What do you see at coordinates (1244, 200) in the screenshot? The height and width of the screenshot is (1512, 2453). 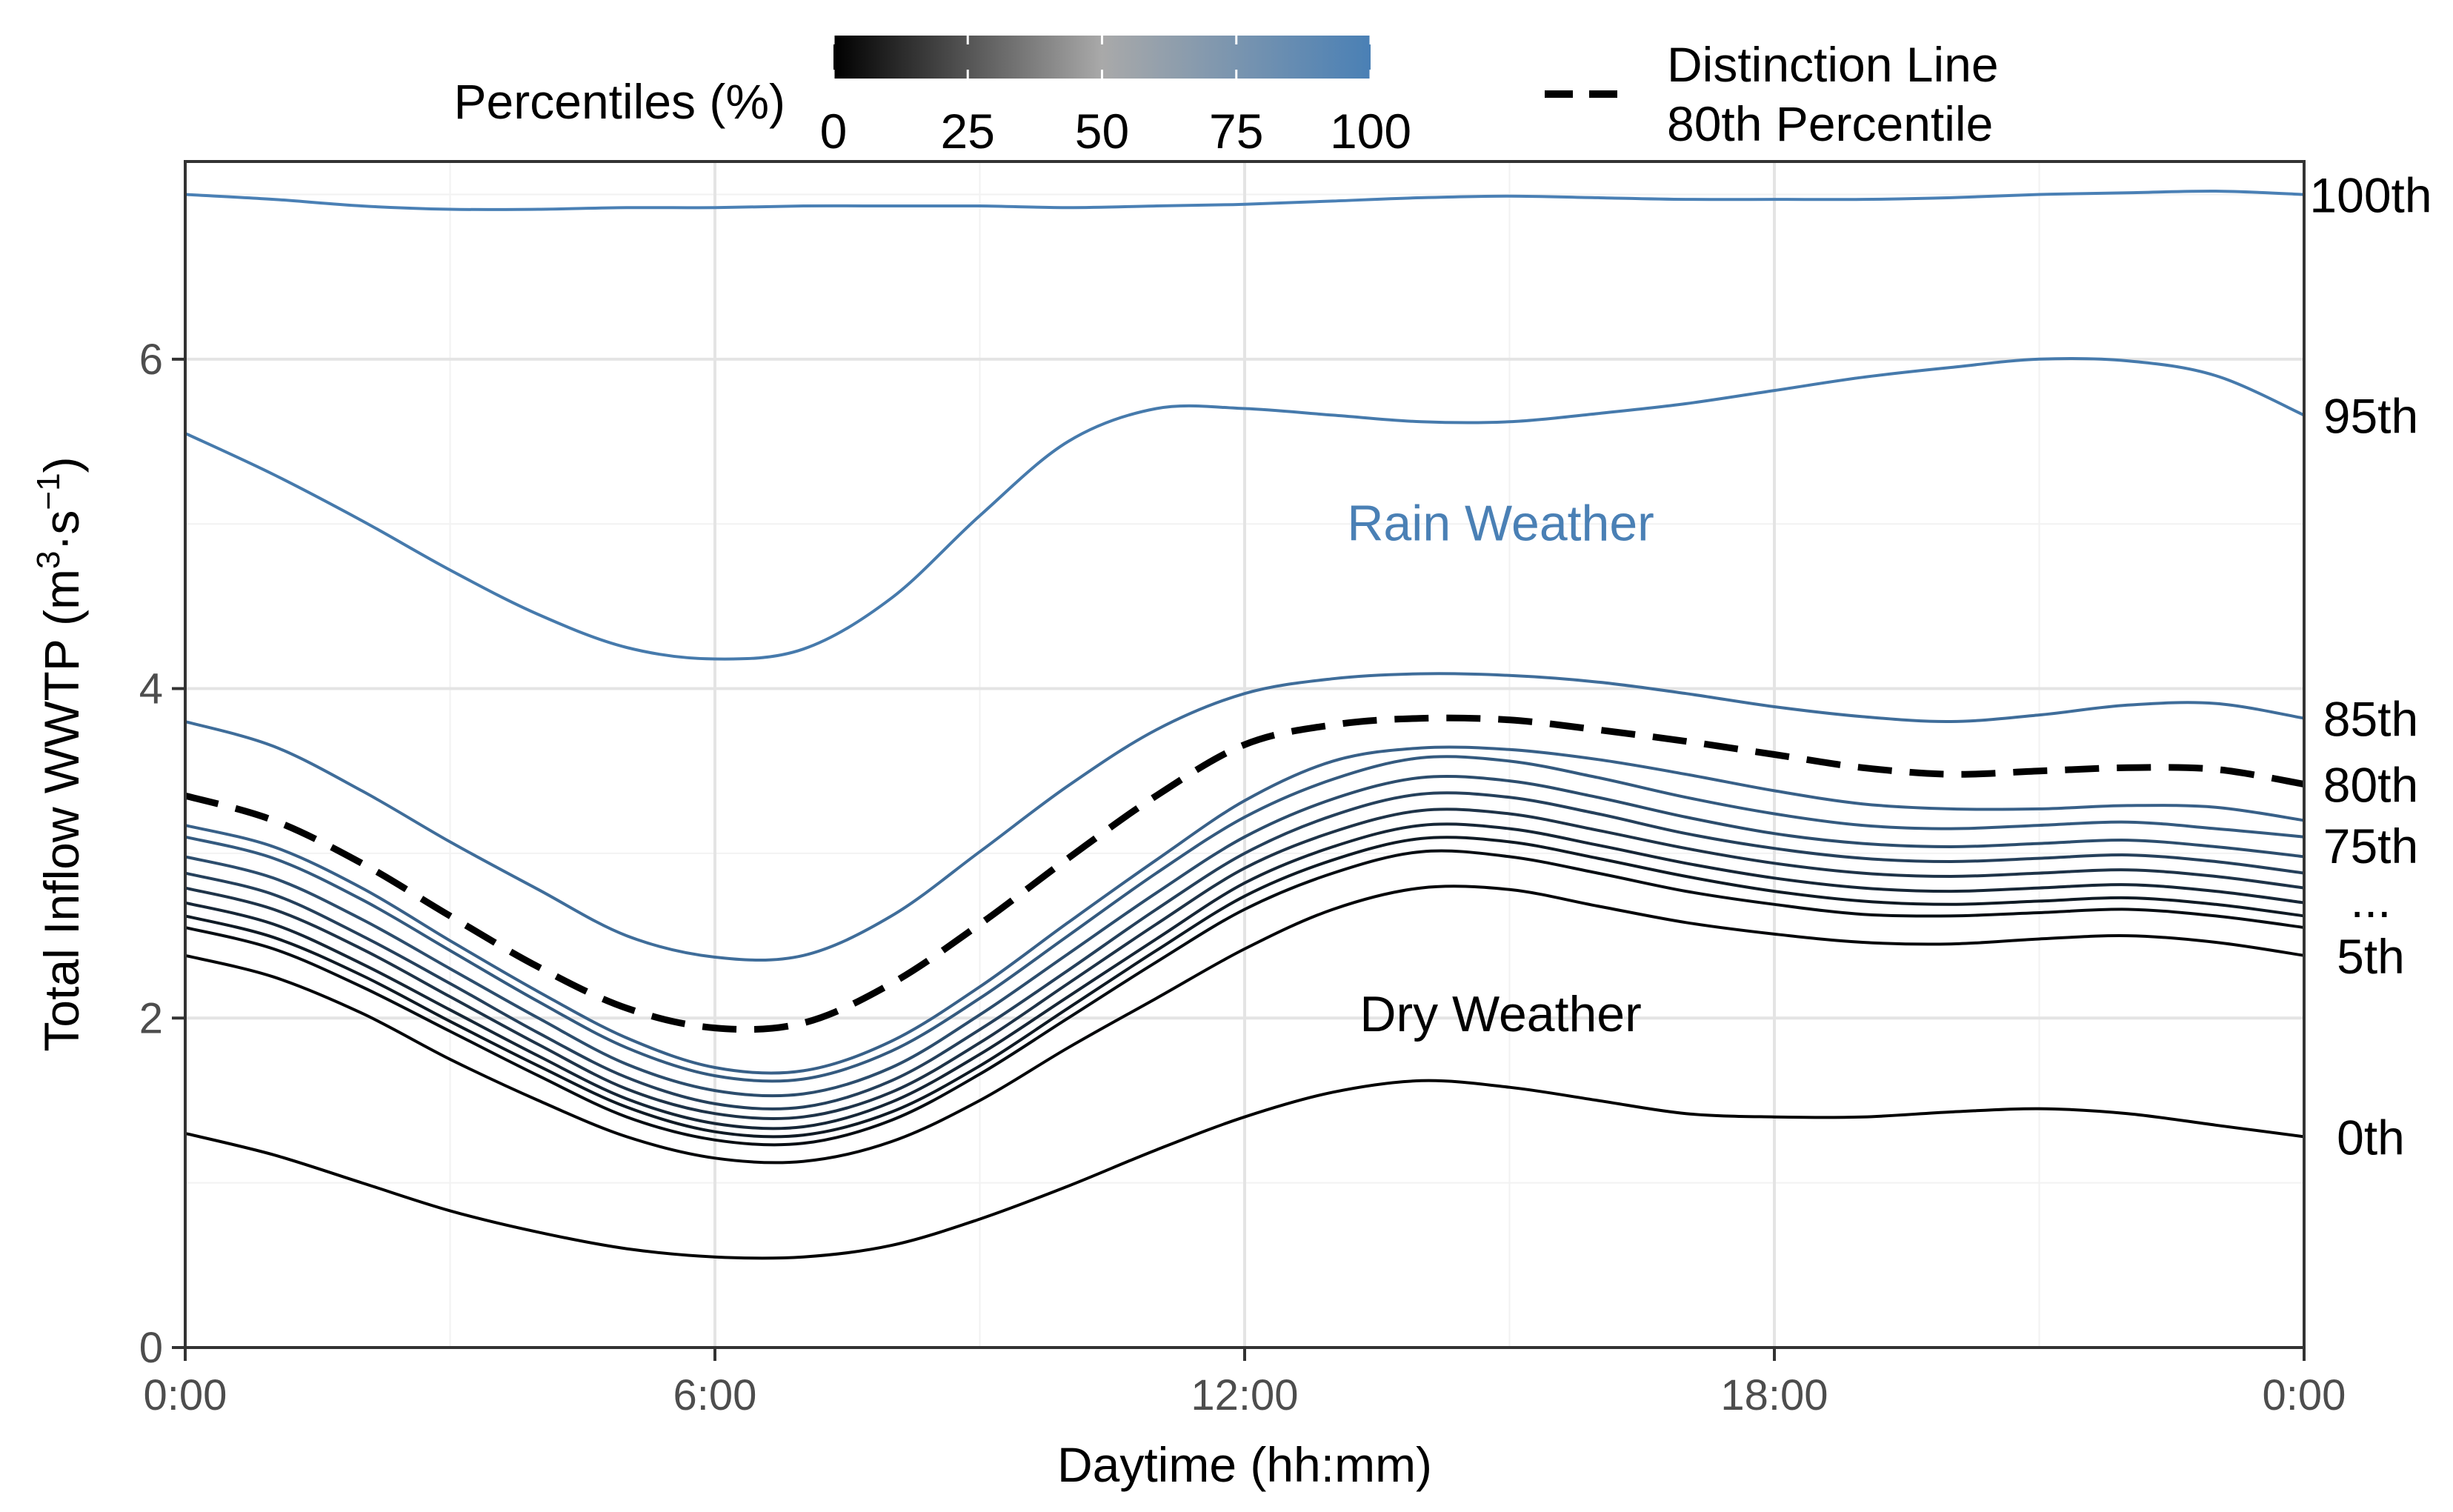 I see `series-line-100th` at bounding box center [1244, 200].